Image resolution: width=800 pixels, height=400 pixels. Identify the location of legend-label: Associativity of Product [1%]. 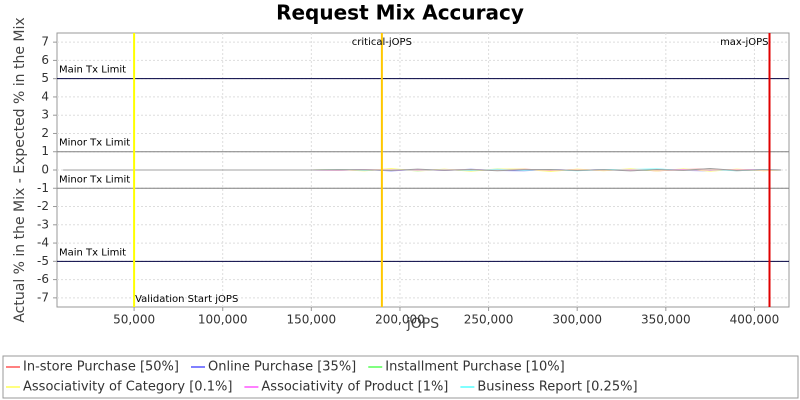
(354, 387).